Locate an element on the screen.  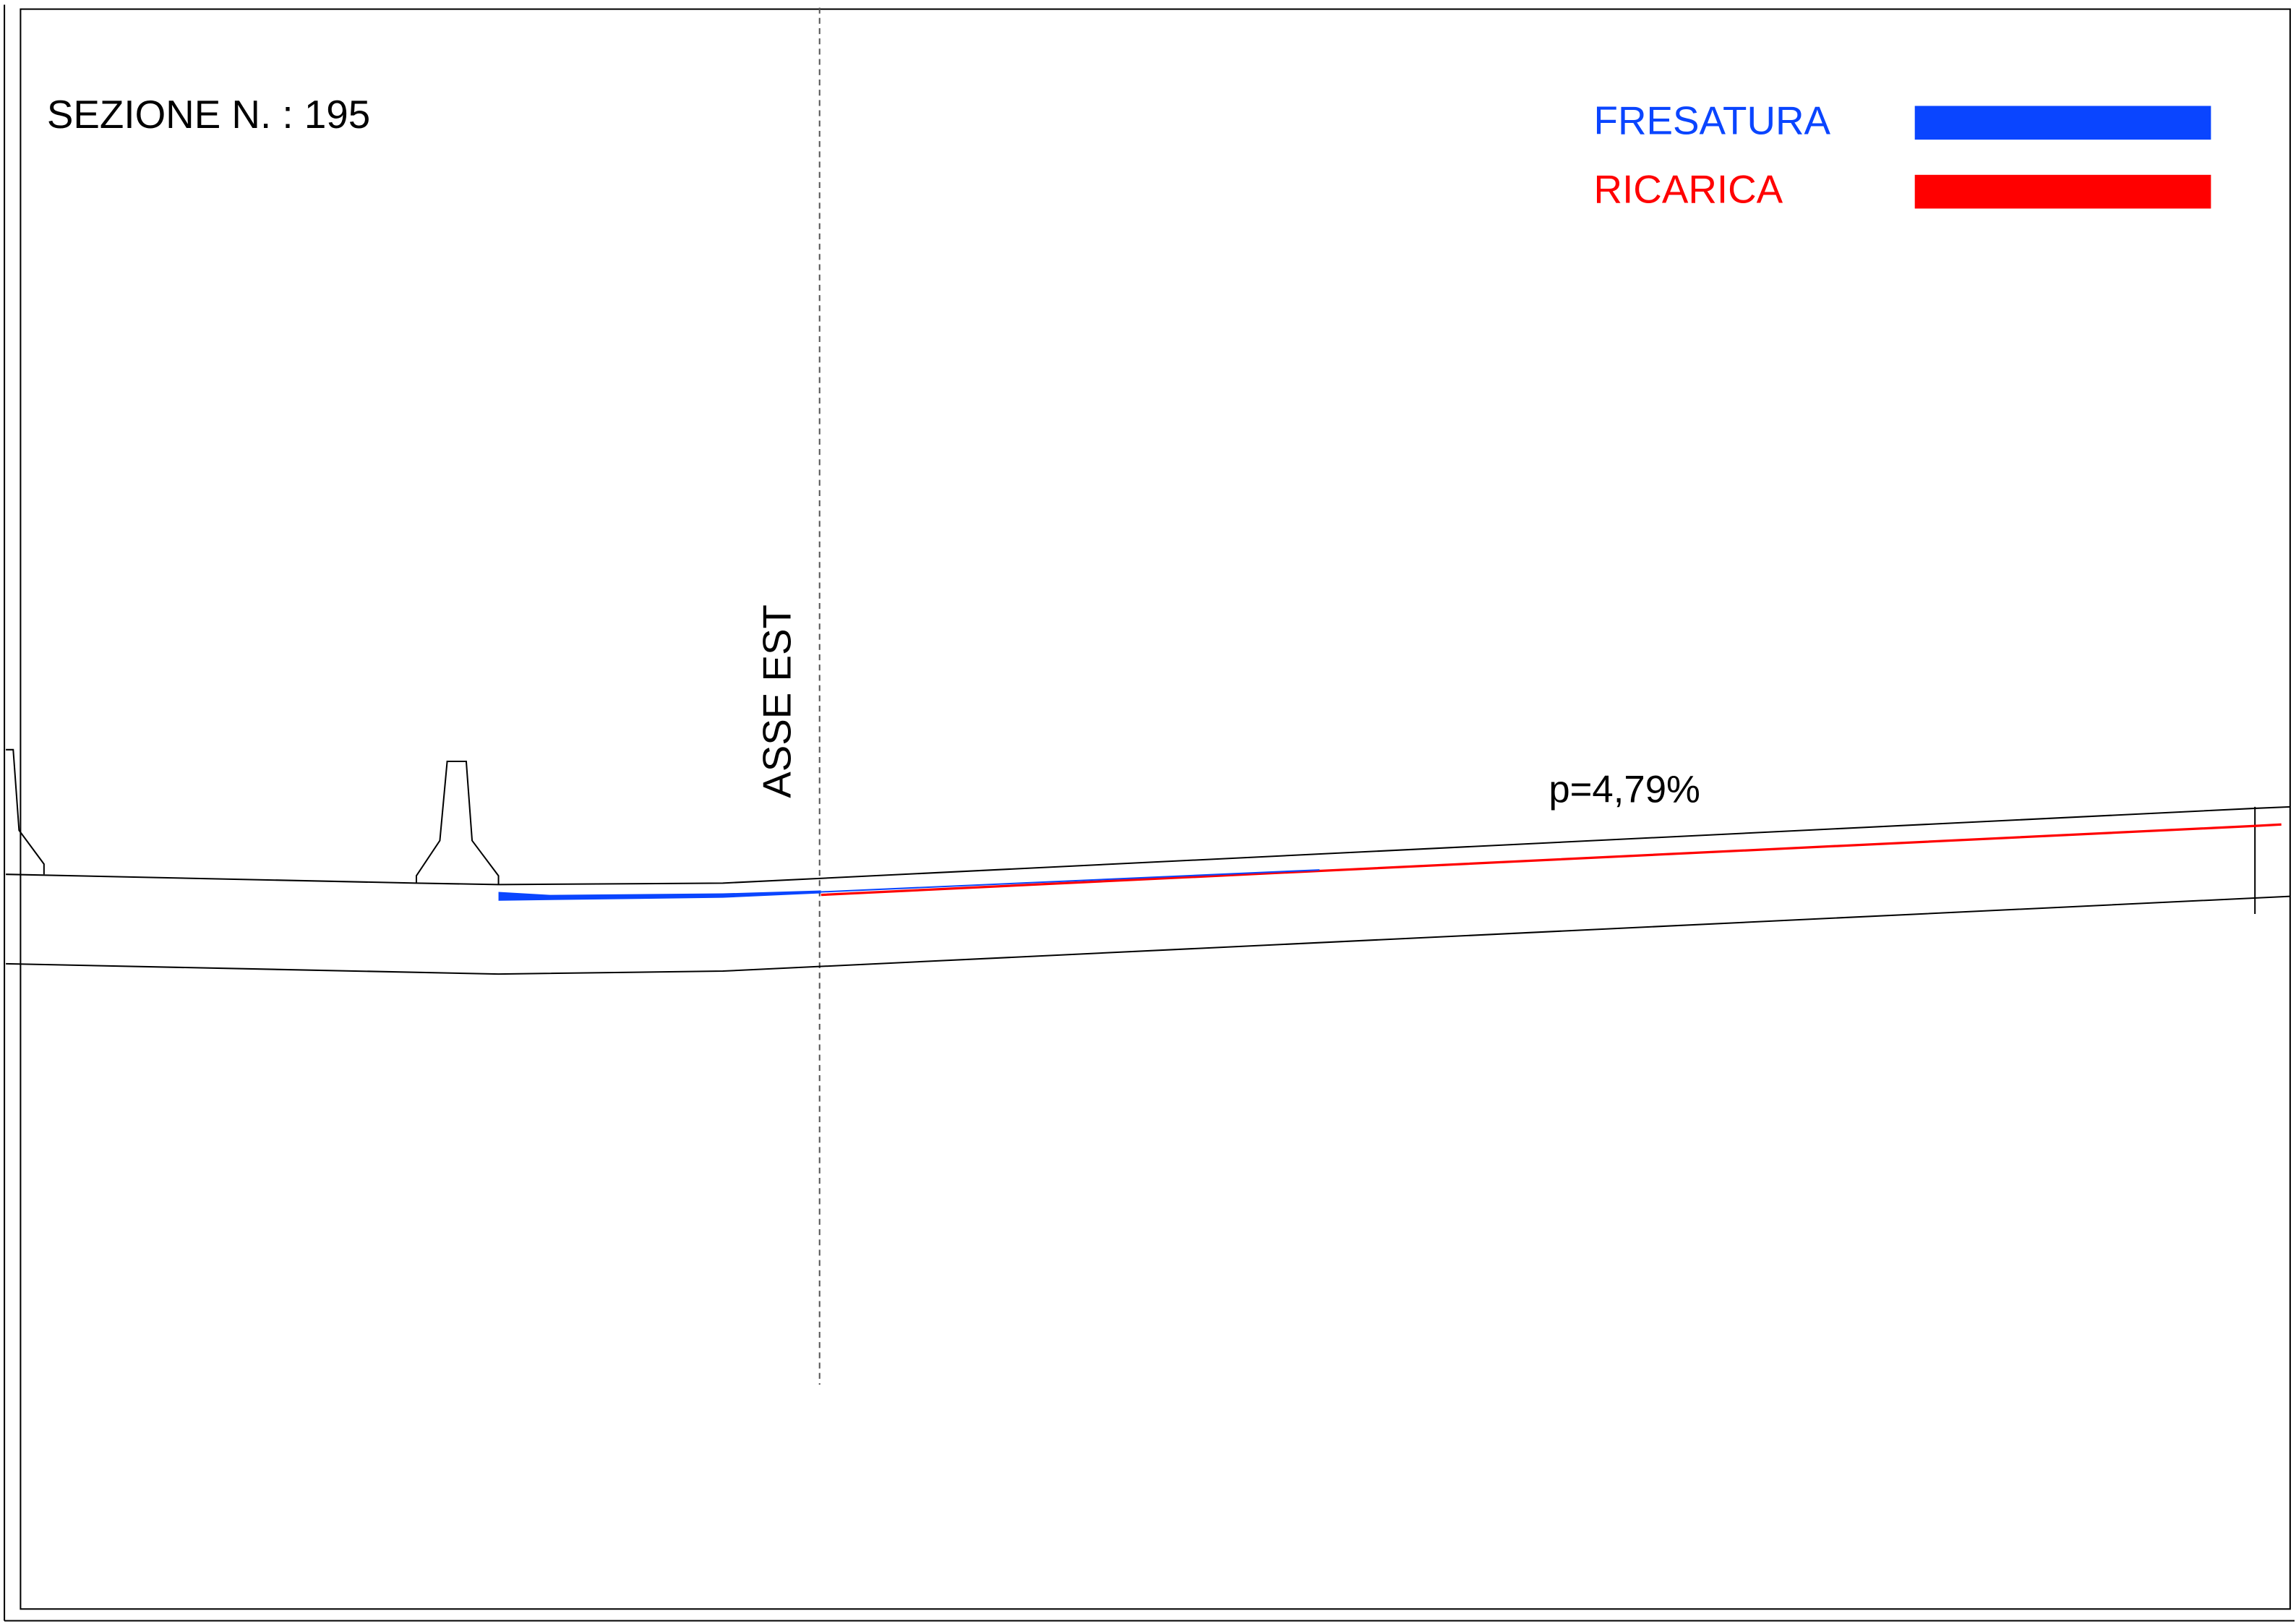
fresatura-area is located at coordinates (659, 895).